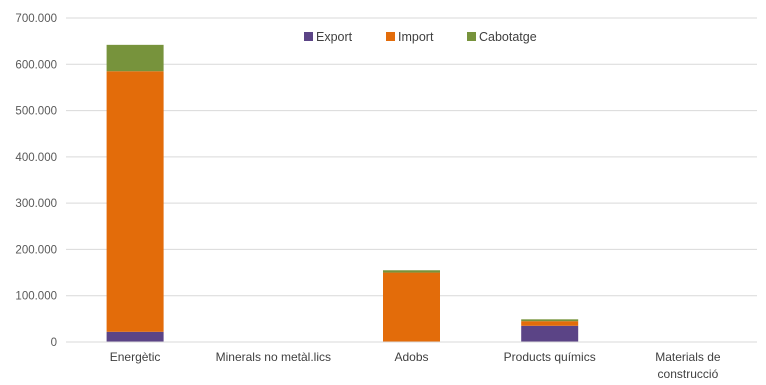 The width and height of the screenshot is (766, 385). What do you see at coordinates (36, 297) in the screenshot?
I see `y-tick-label: 100.000` at bounding box center [36, 297].